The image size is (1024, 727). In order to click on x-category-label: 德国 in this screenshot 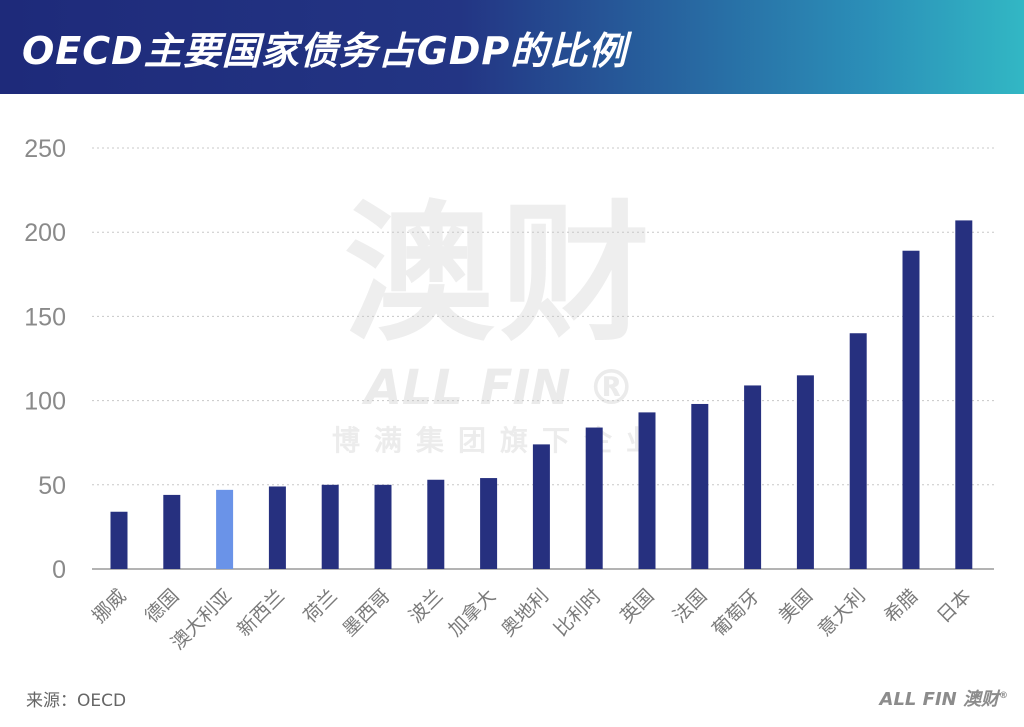, I will do `click(162, 606)`.